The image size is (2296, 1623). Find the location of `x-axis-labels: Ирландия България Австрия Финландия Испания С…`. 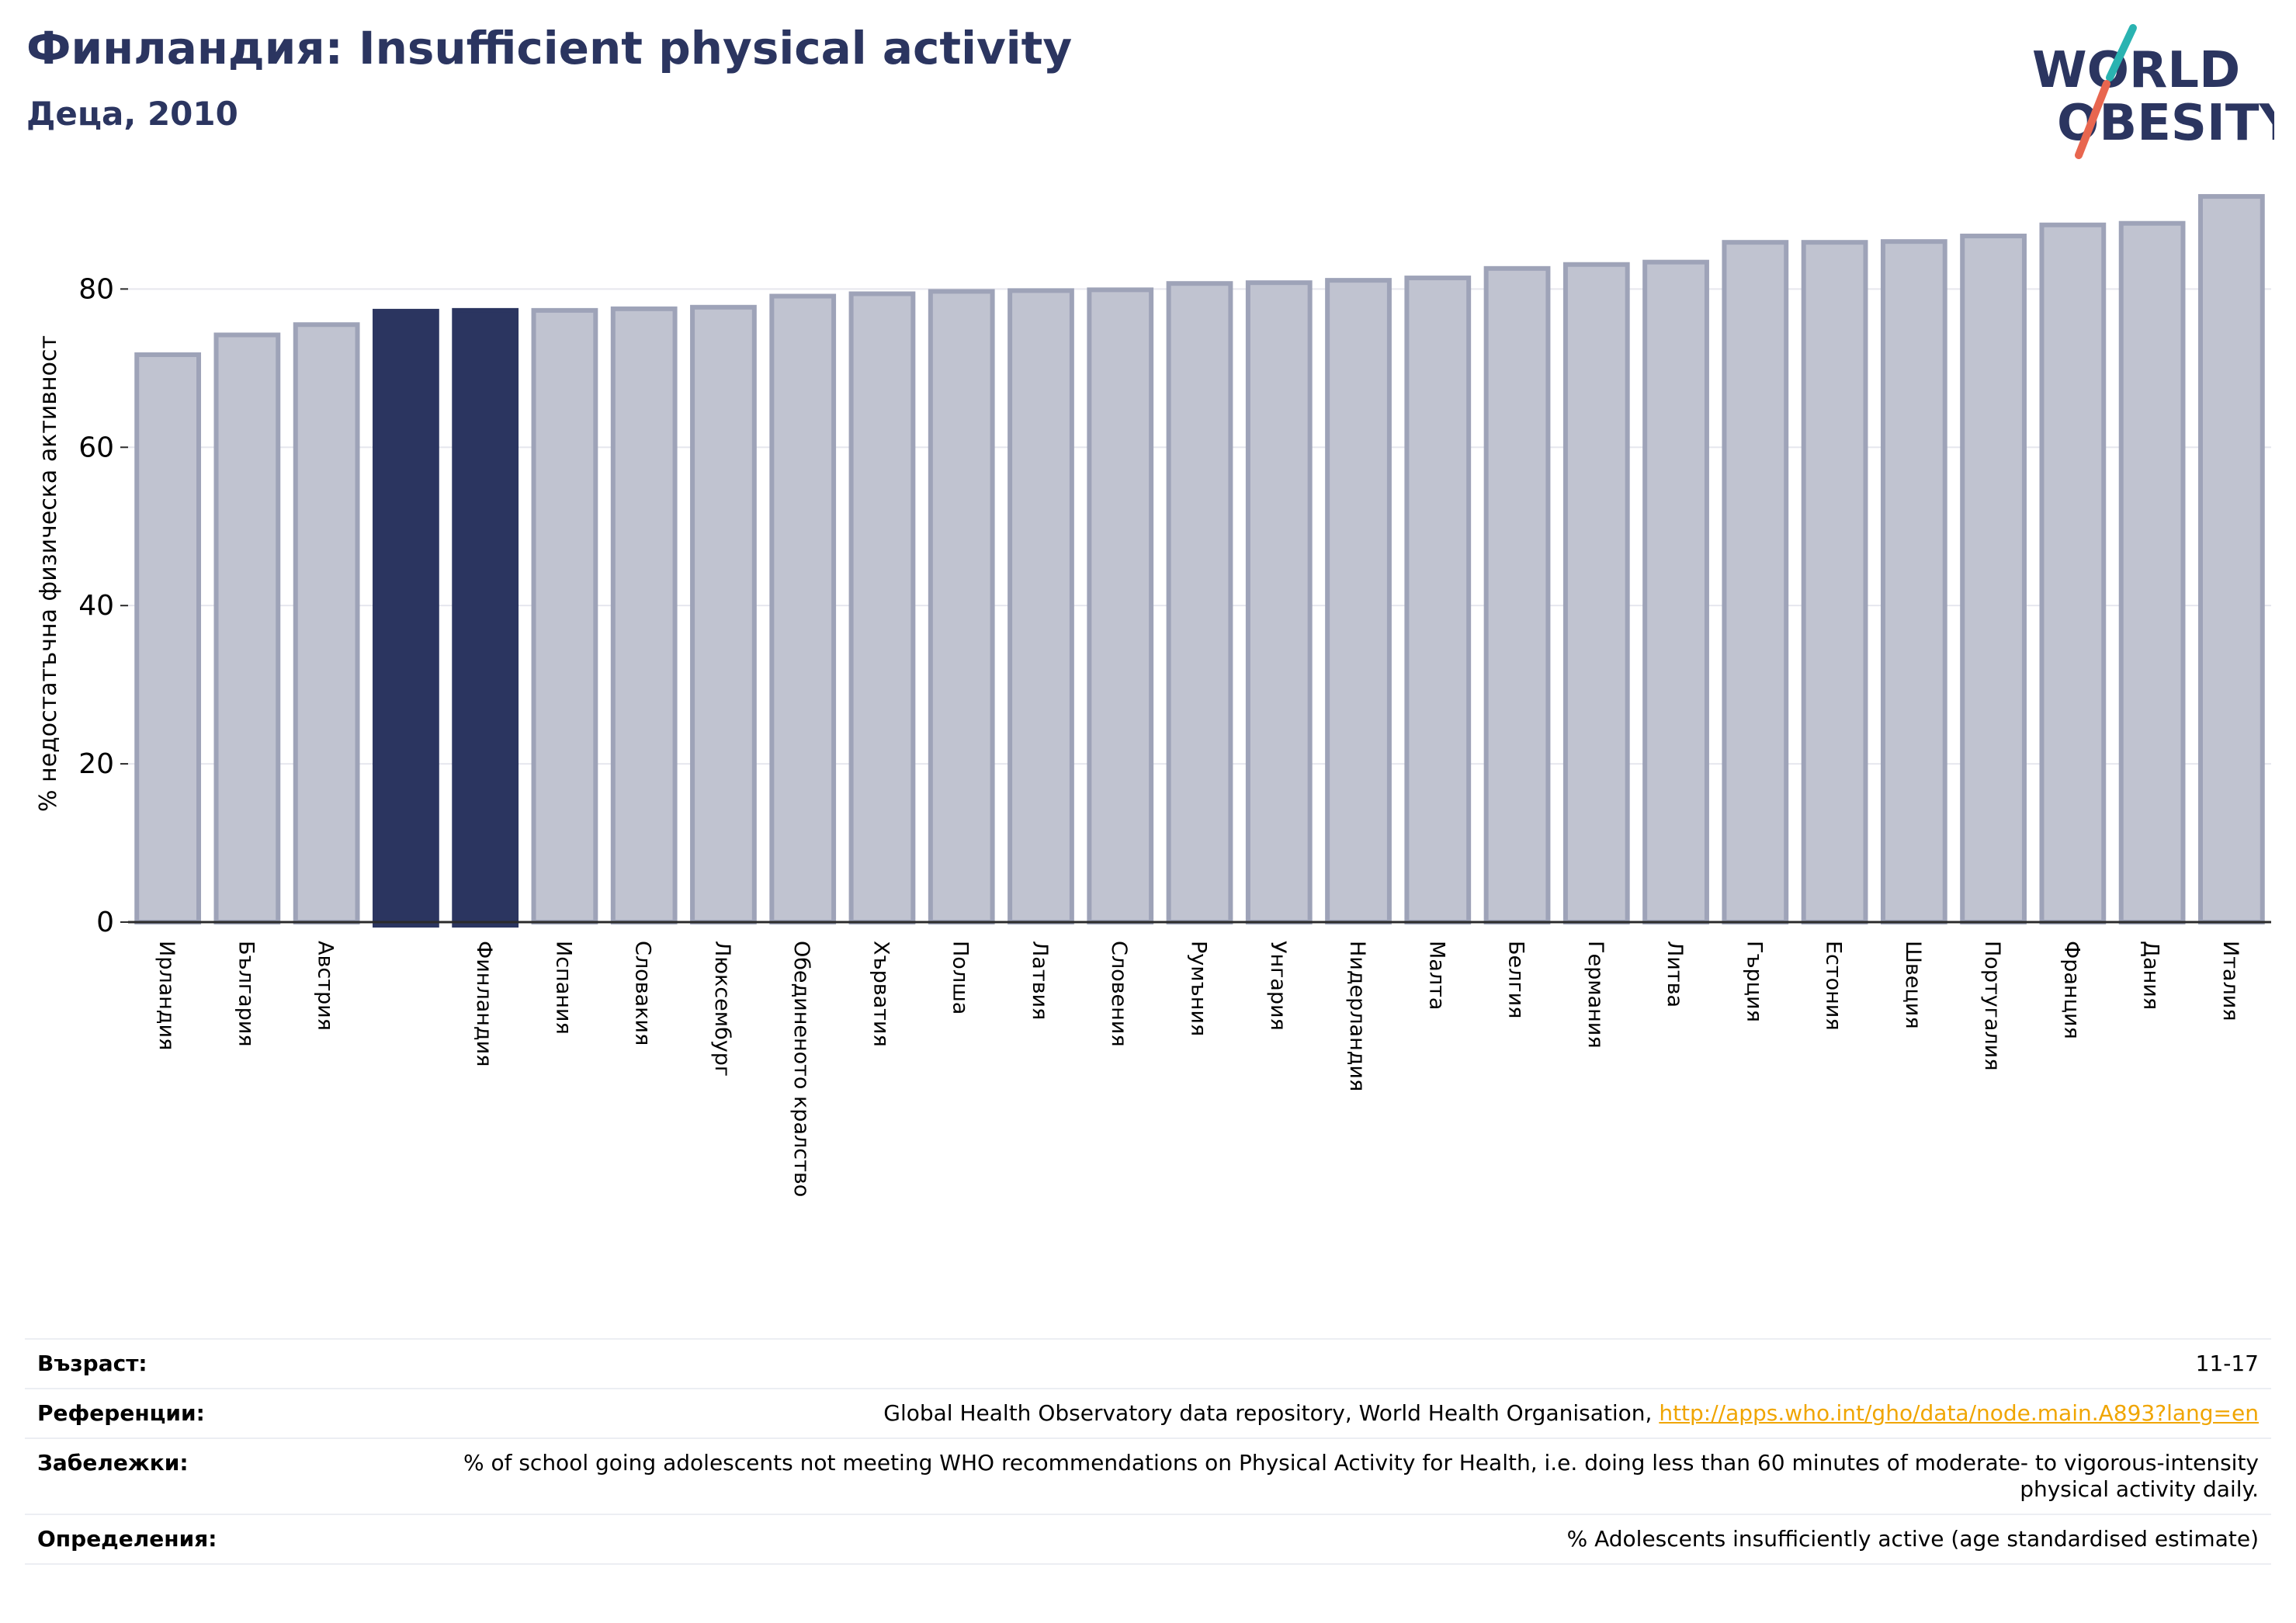

x-axis-labels: Ирландия България Австрия Финландия Испания С… is located at coordinates (1198, 1069).